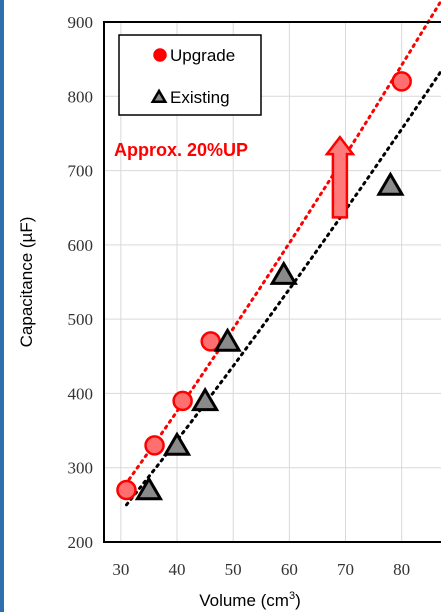 This screenshot has width=441, height=612. I want to click on x-tick-label: 50, so click(233, 569).